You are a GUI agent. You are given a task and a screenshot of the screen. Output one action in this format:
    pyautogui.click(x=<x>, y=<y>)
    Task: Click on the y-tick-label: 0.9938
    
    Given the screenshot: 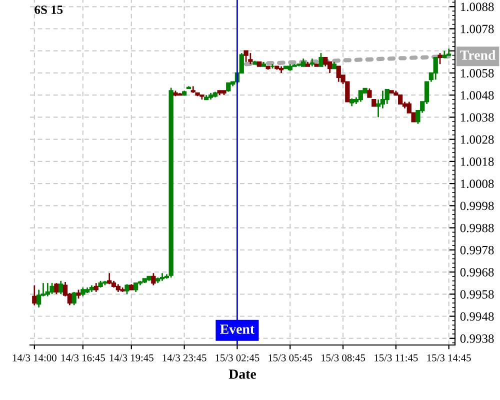 What is the action you would take?
    pyautogui.click(x=477, y=338)
    